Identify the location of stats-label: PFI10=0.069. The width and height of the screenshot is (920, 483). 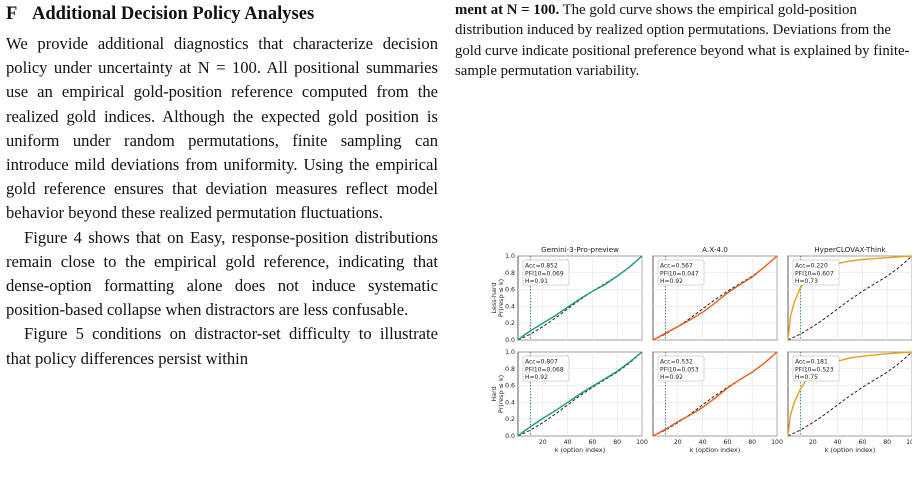
(544, 273).